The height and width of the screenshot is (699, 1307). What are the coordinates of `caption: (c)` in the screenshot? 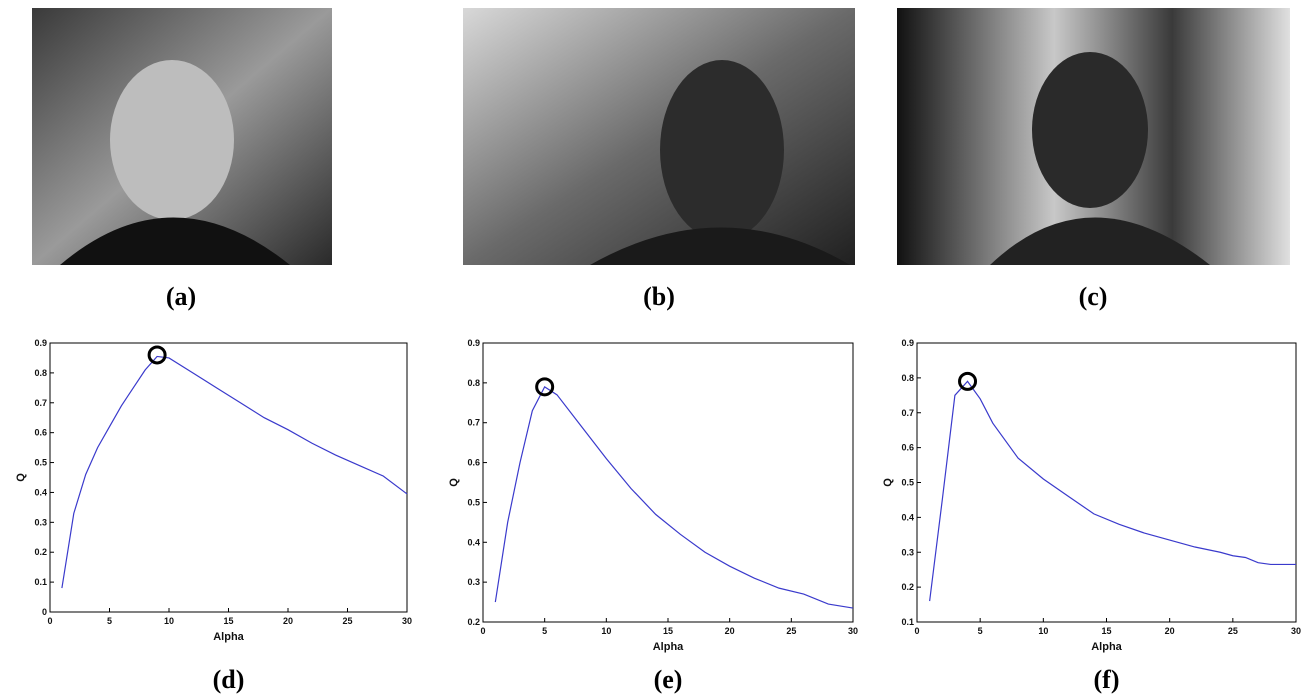 It's located at (1093, 296).